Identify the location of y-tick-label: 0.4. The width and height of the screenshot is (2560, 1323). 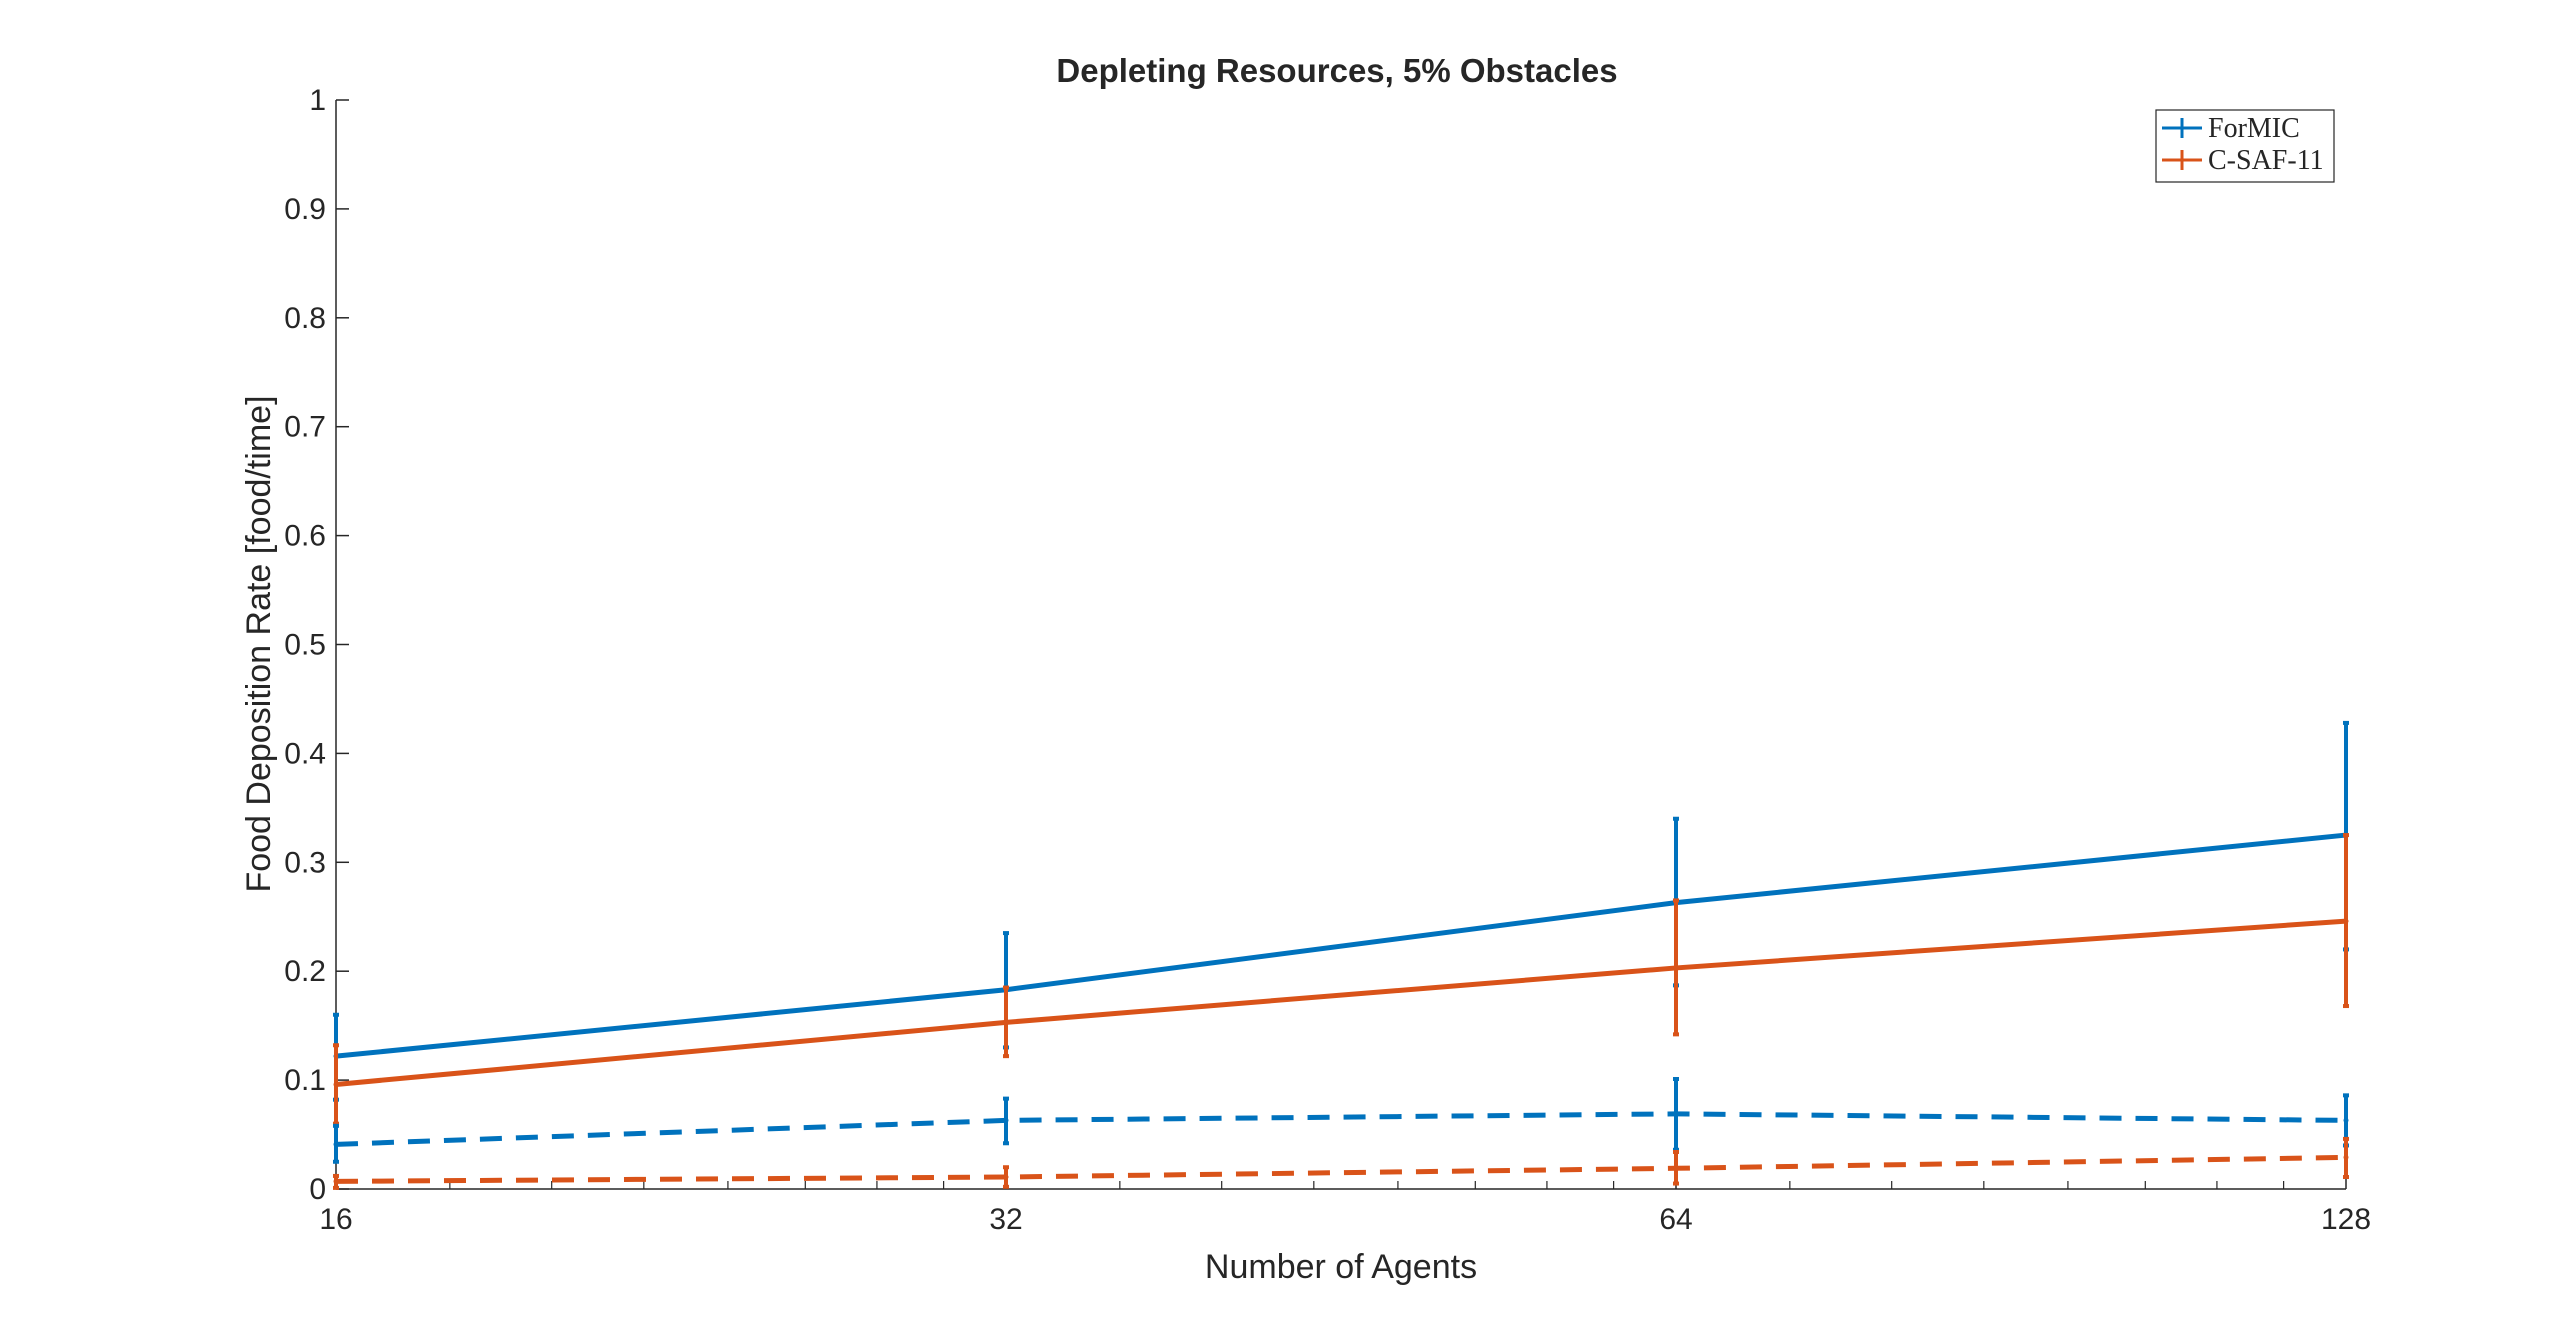
(305, 753).